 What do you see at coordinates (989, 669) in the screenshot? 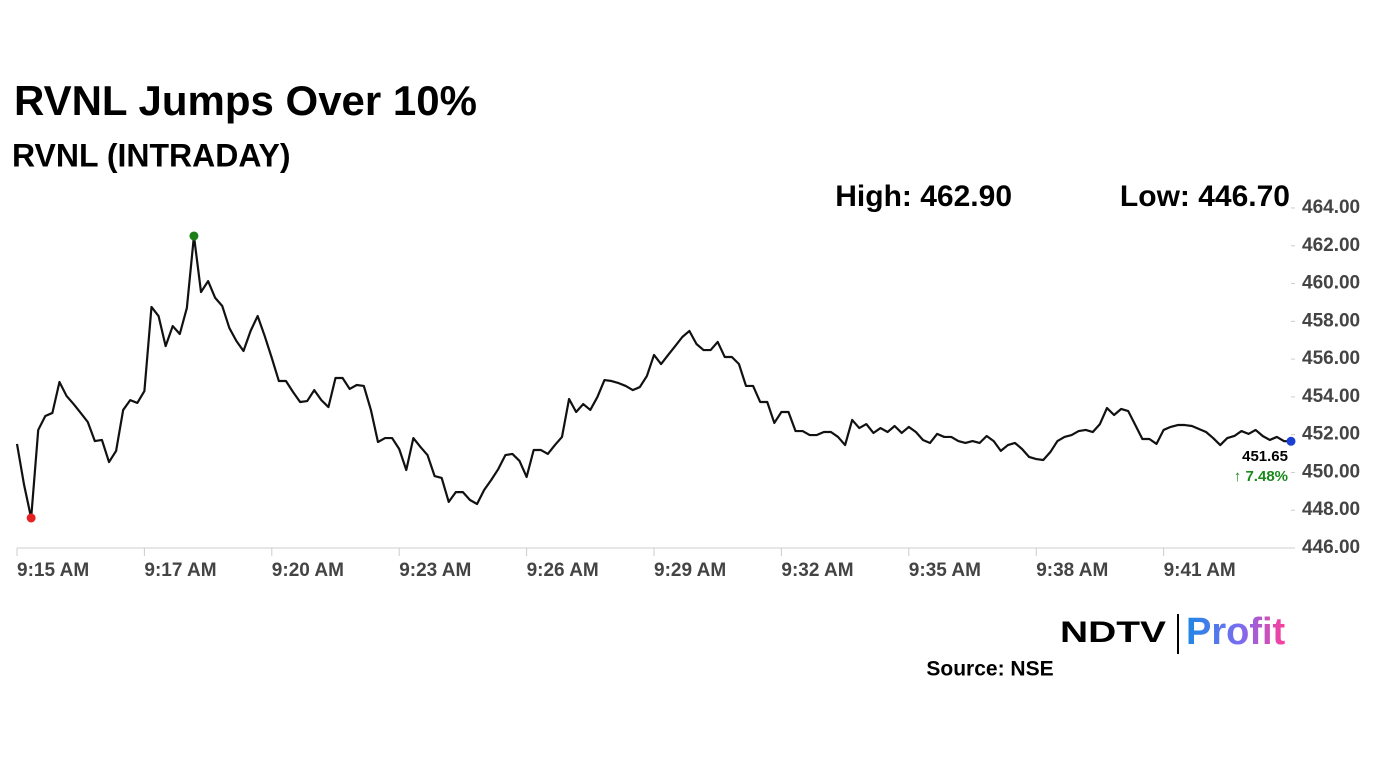
I see `source: Source: NSE` at bounding box center [989, 669].